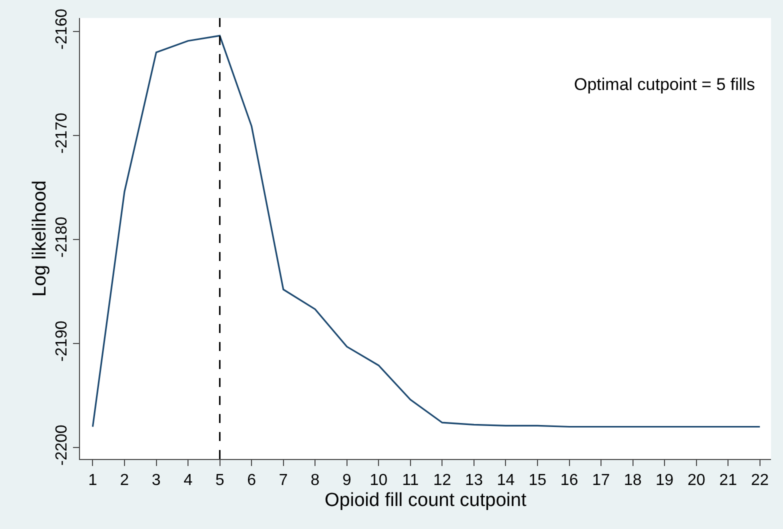  Describe the element at coordinates (93, 481) in the screenshot. I see `x-tick-label: 1` at that location.